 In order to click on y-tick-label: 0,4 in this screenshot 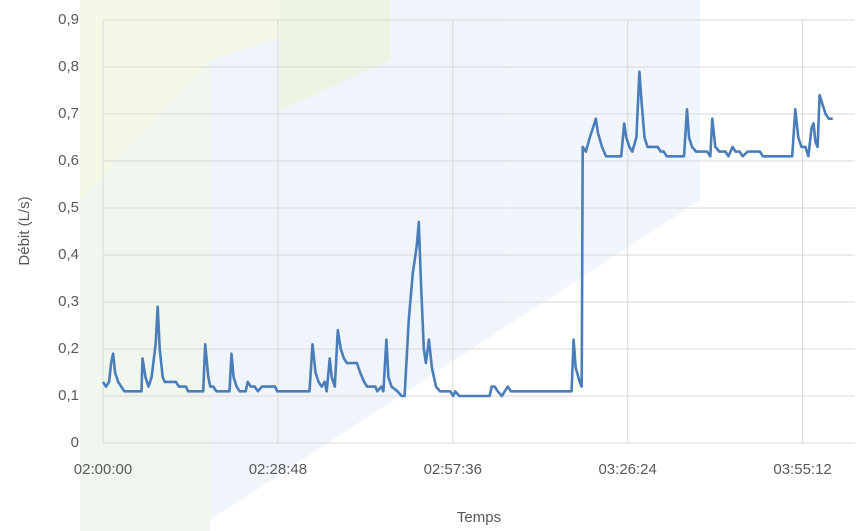, I will do `click(68, 254)`.